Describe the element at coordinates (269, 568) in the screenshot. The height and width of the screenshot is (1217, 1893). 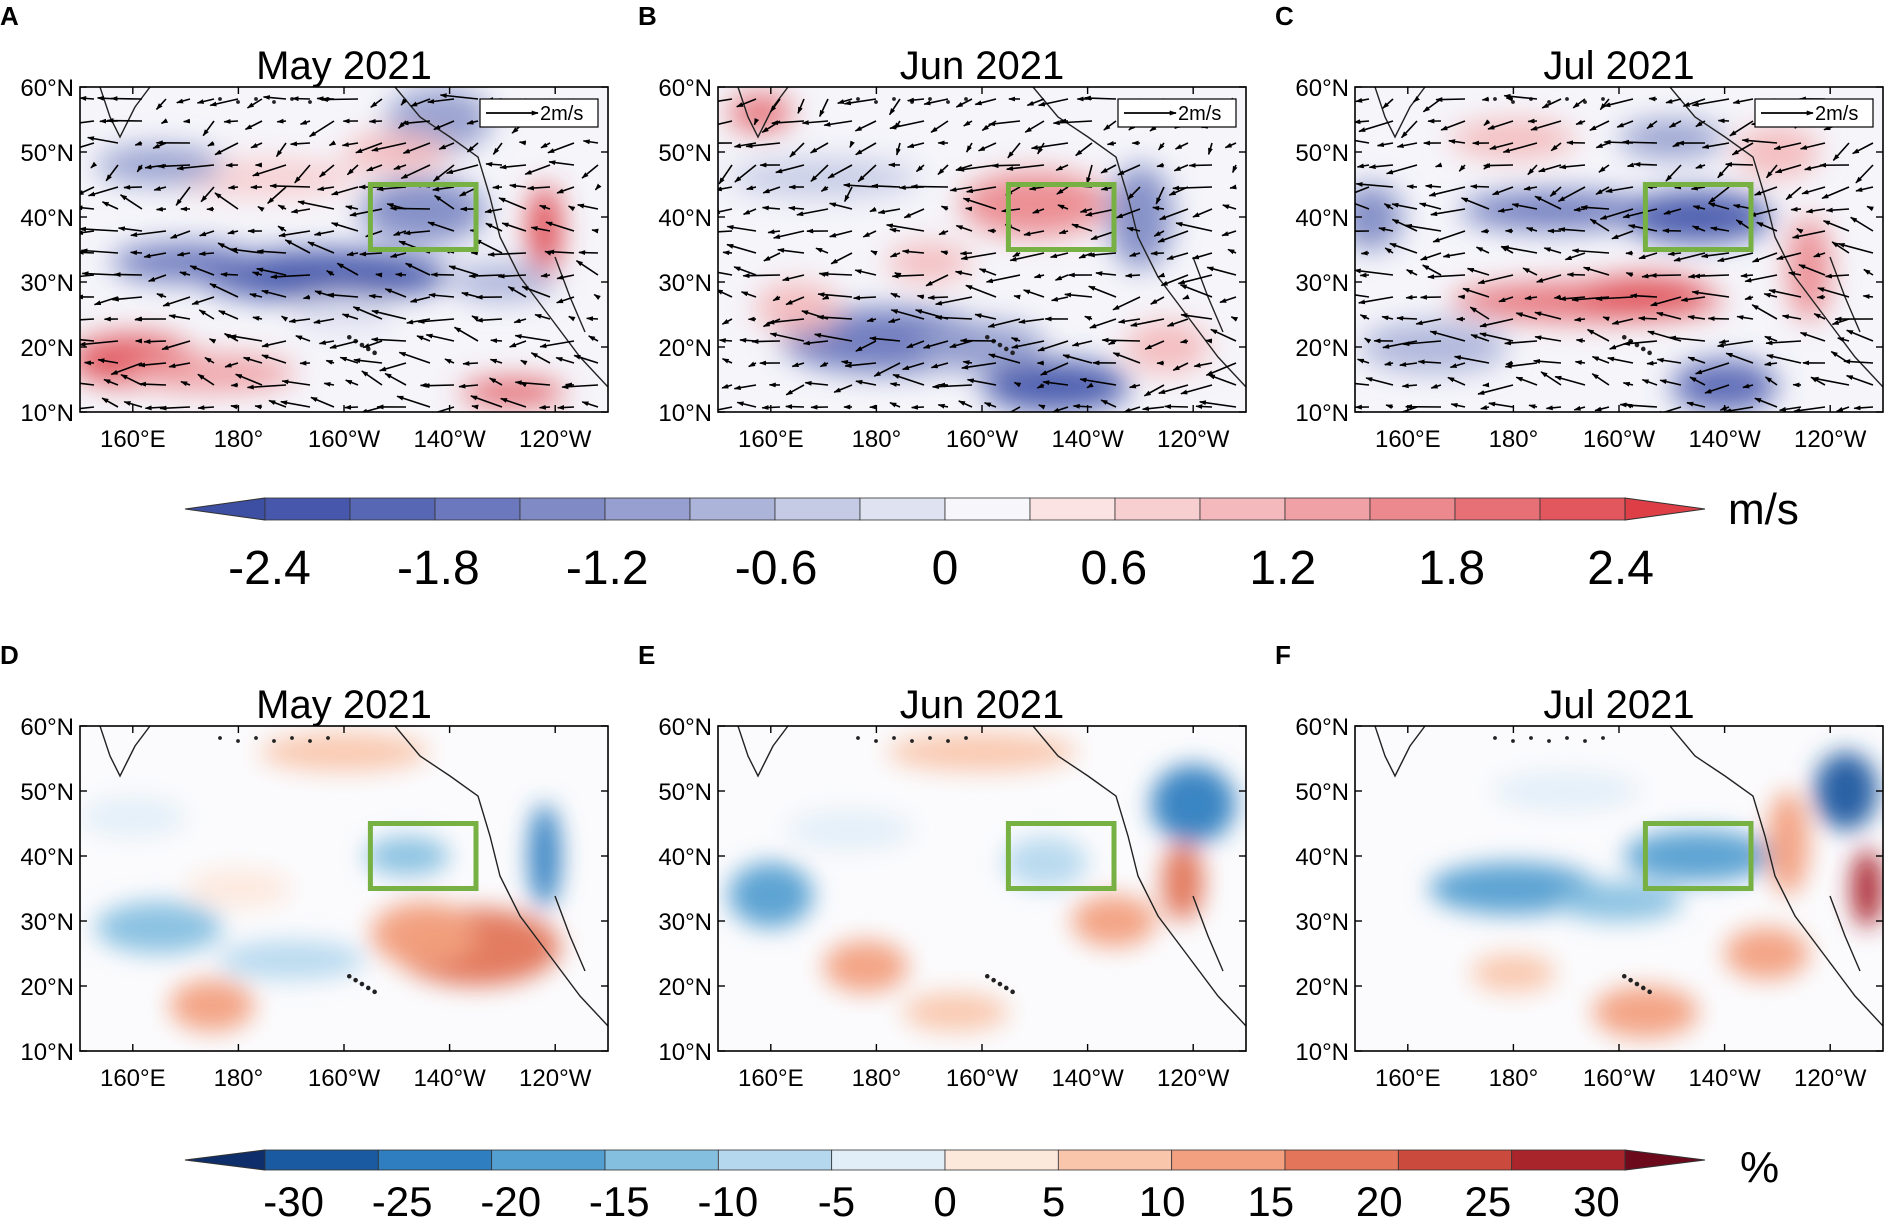
I see `colorbar-tick-label: -2.4` at that location.